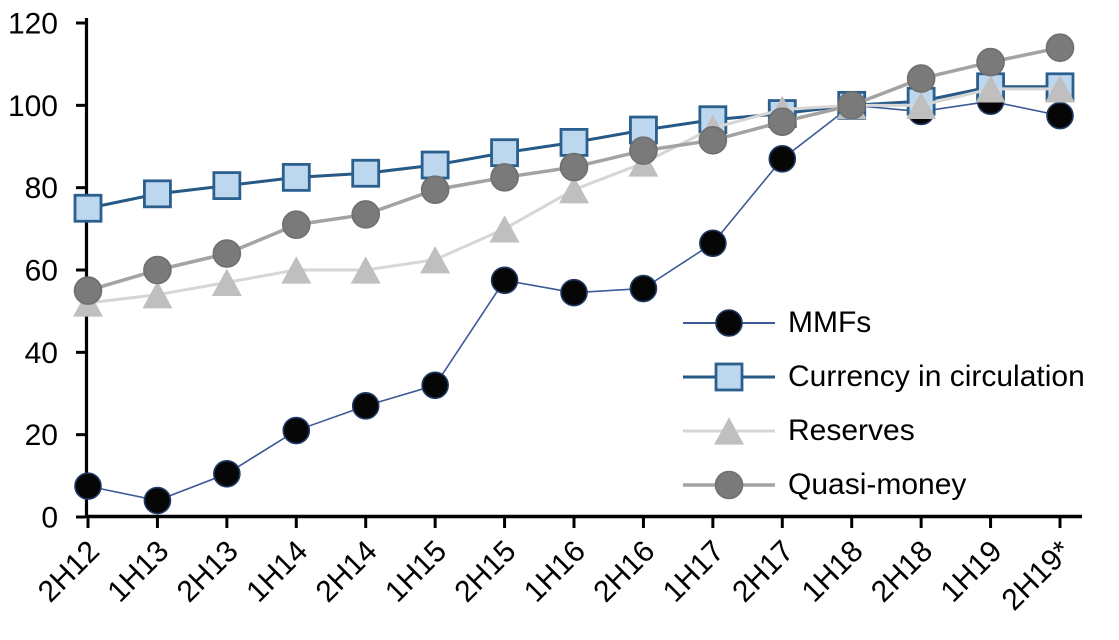 This screenshot has width=1119, height=640. Describe the element at coordinates (936, 376) in the screenshot. I see `legend-label-currency-in-circulation: Currency in circulation` at that location.